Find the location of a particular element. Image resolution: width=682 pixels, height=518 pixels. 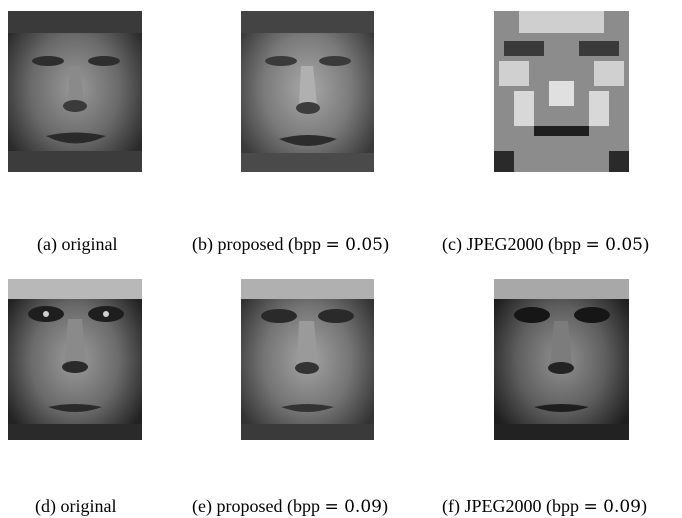

face-image-d is located at coordinates (75, 359).